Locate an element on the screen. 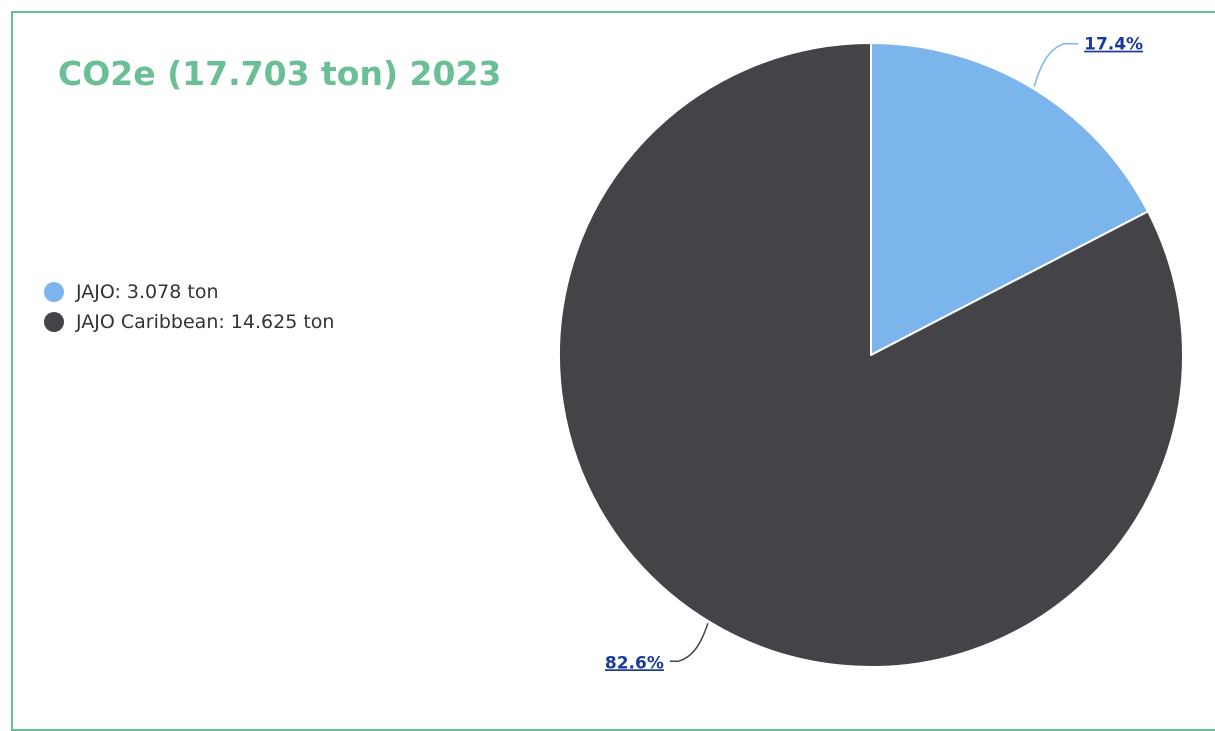 Image resolution: width=1215 pixels, height=731 pixels. pie-slice-jajo is located at coordinates (1009, 199).